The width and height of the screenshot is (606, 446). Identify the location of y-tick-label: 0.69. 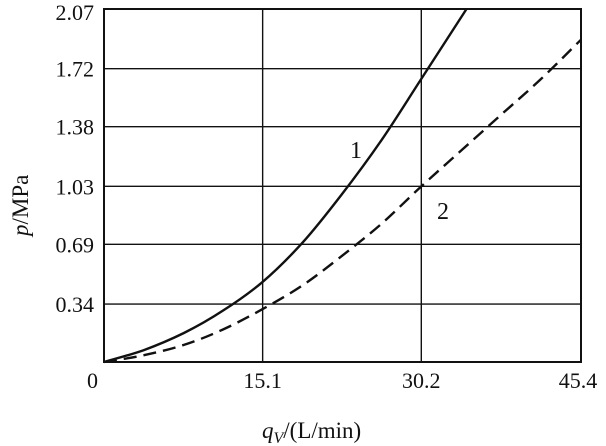
(75, 244).